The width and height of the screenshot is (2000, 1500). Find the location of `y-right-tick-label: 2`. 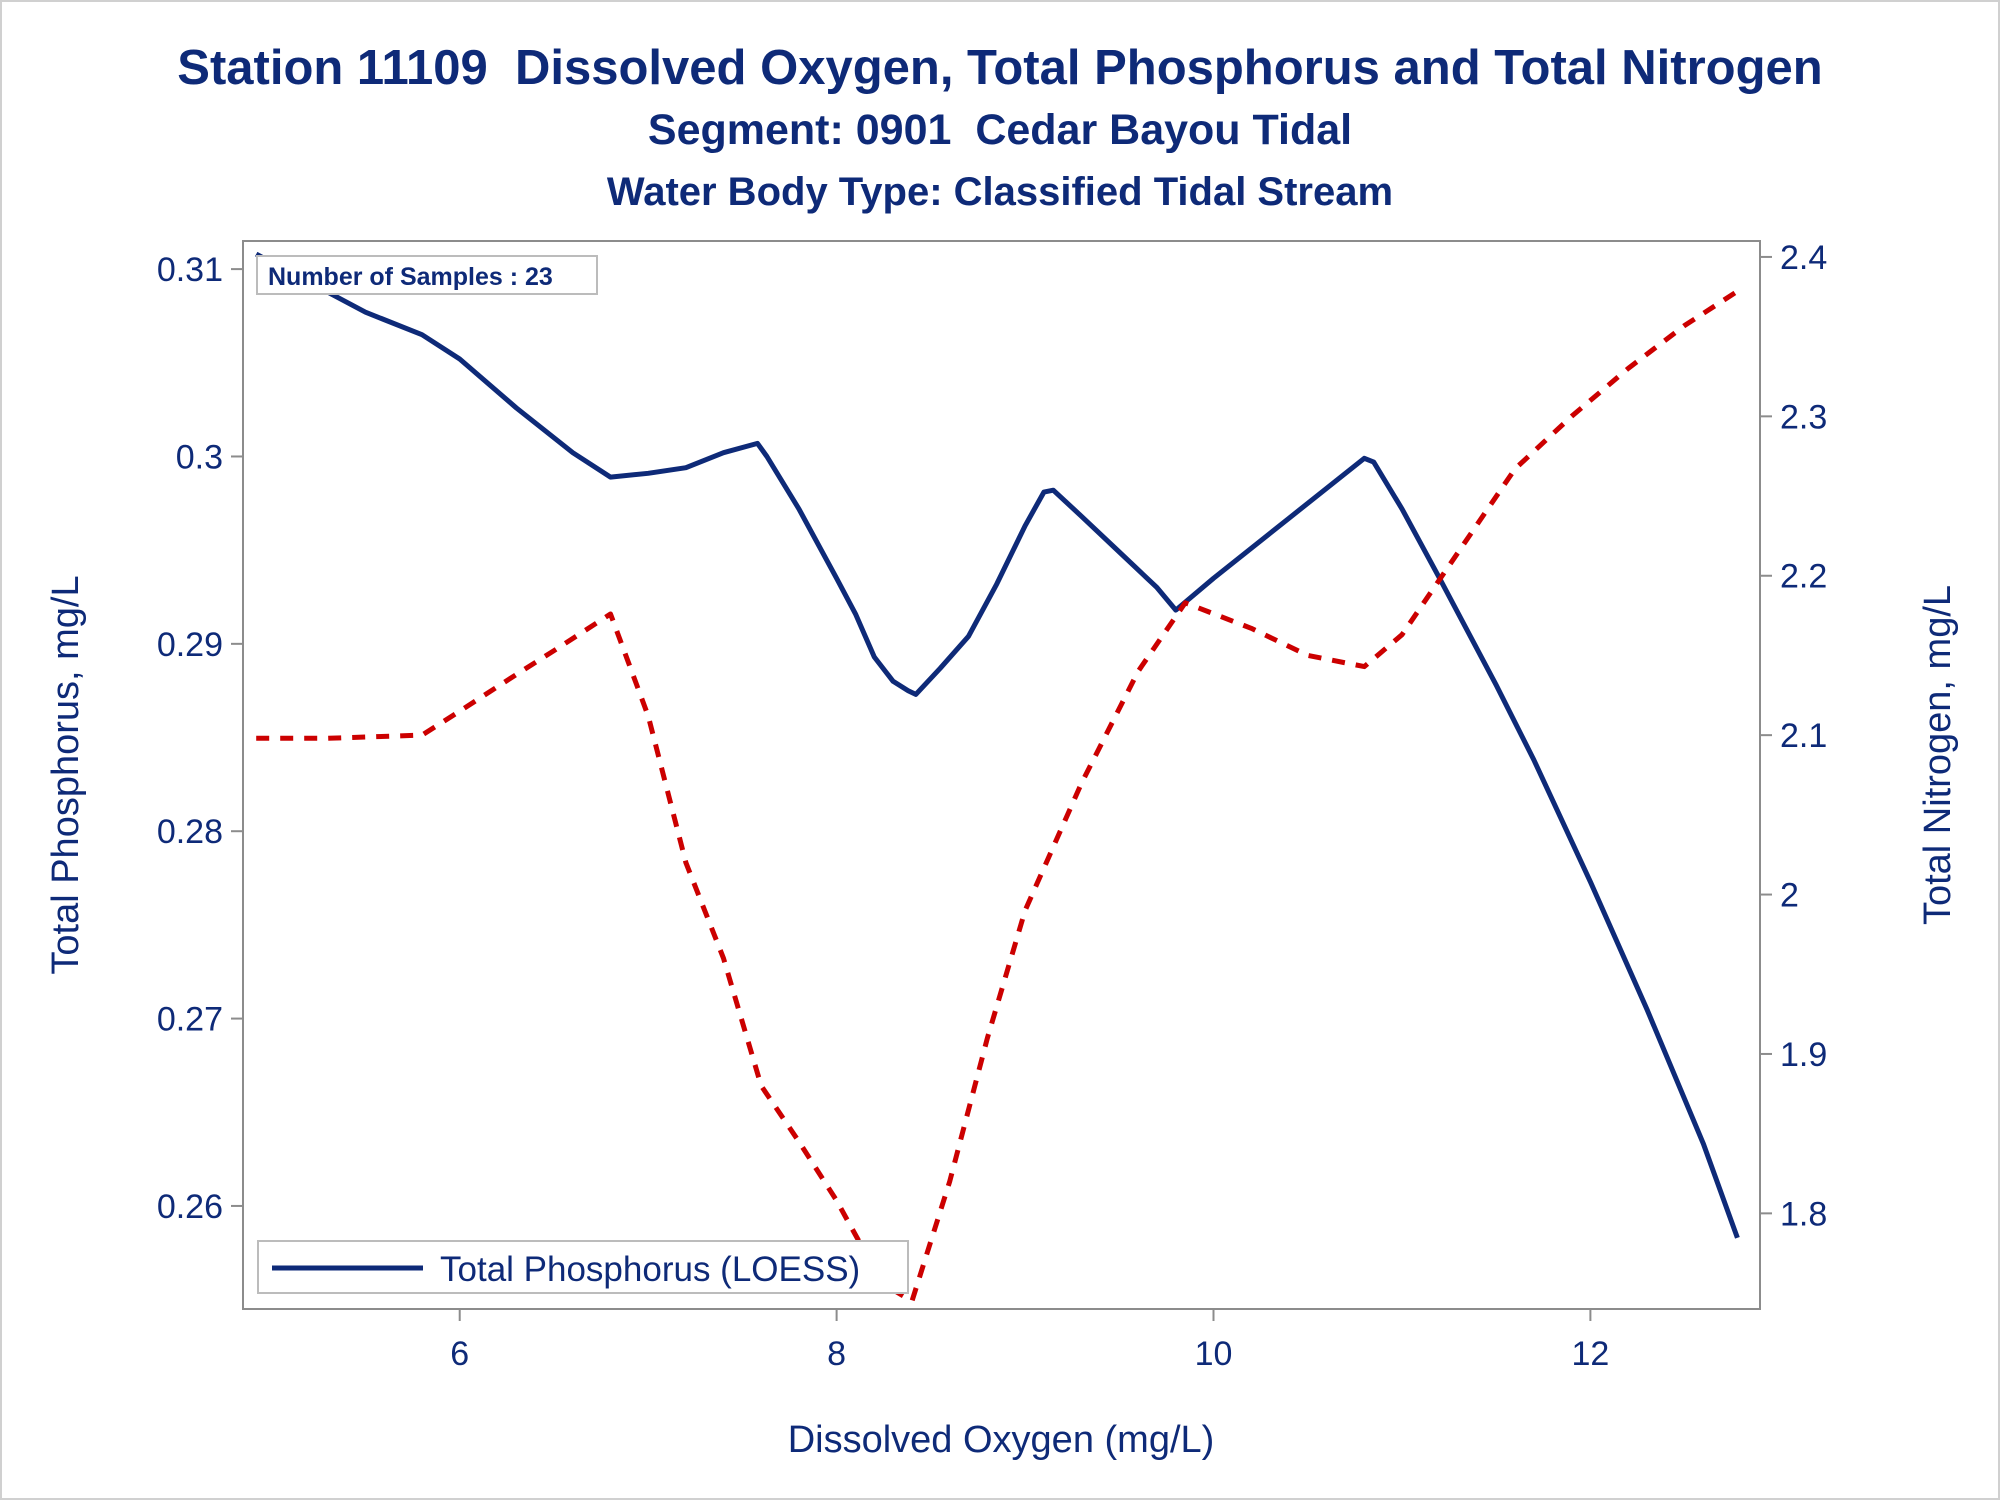

y-right-tick-label: 2 is located at coordinates (1789, 896).